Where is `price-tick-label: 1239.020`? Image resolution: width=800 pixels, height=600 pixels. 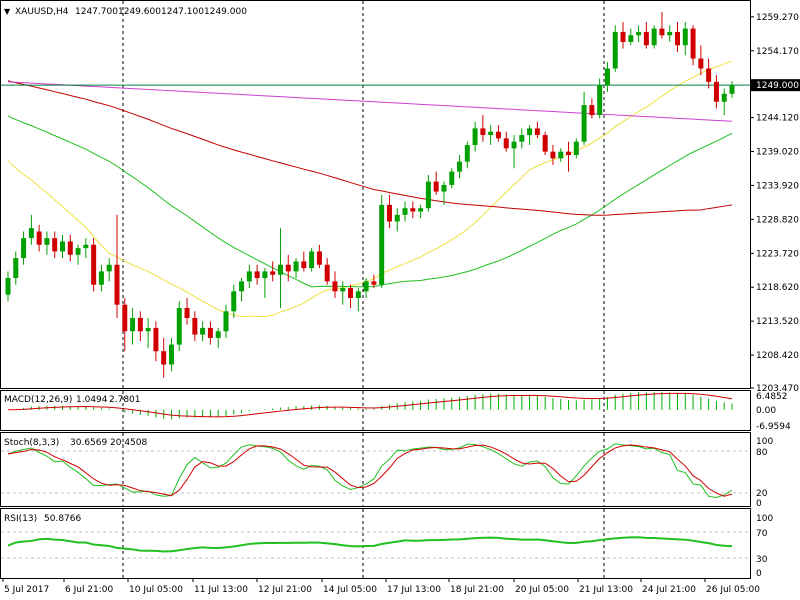
price-tick-label: 1239.020 is located at coordinates (777, 153).